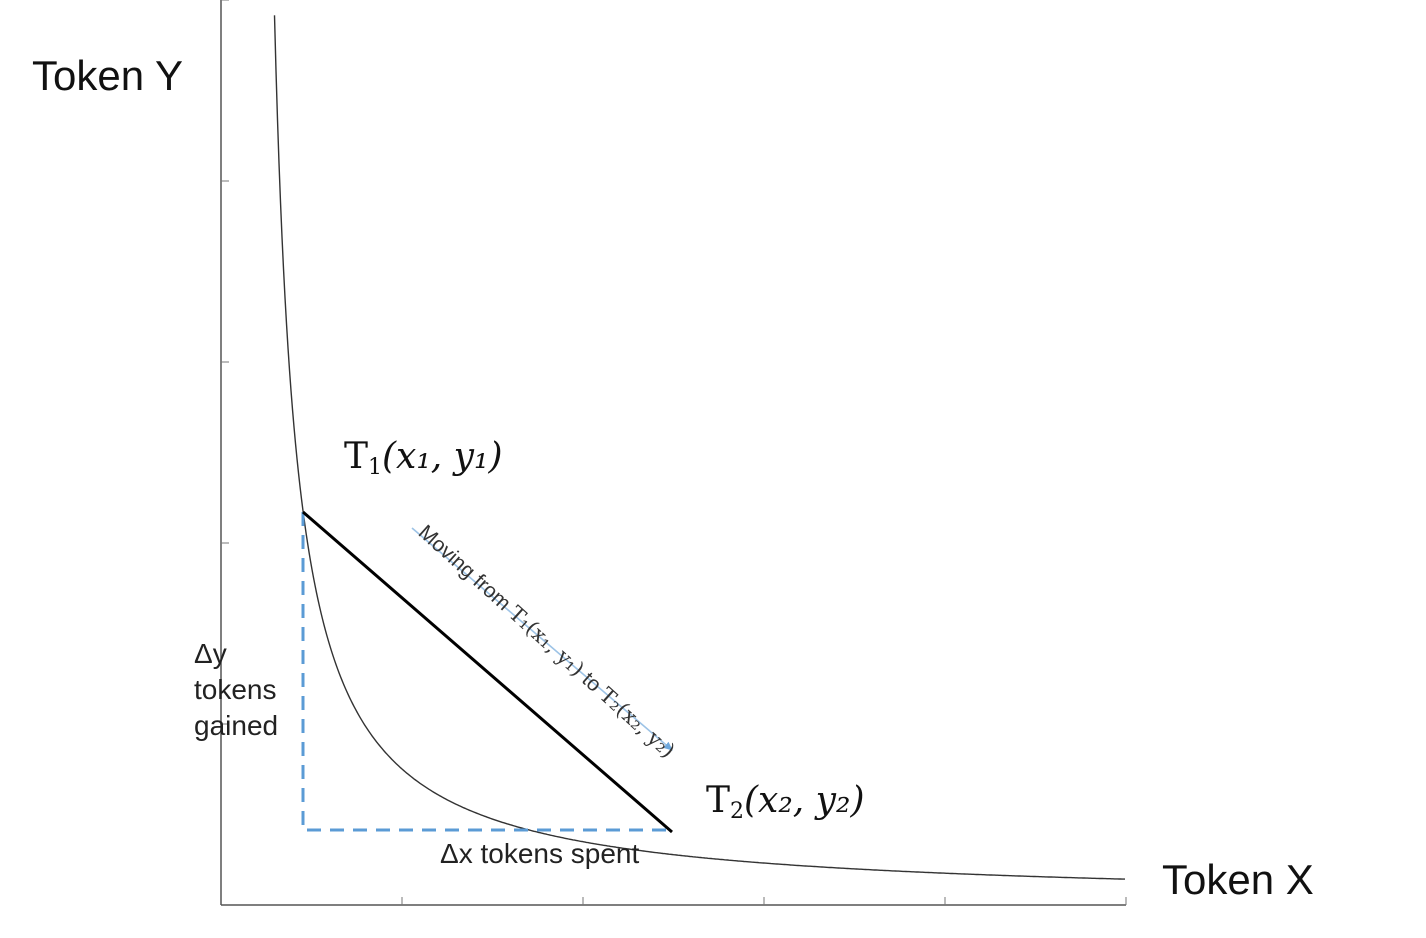 The image size is (1426, 938). I want to click on point-t1-coord: (x₁, y₁), so click(442, 456).